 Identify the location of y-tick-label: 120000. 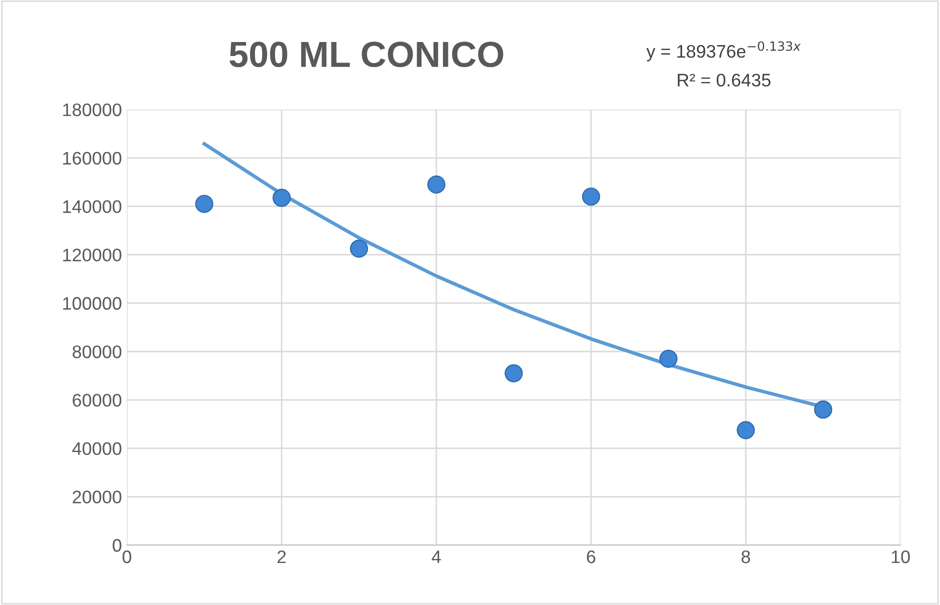
(92, 255).